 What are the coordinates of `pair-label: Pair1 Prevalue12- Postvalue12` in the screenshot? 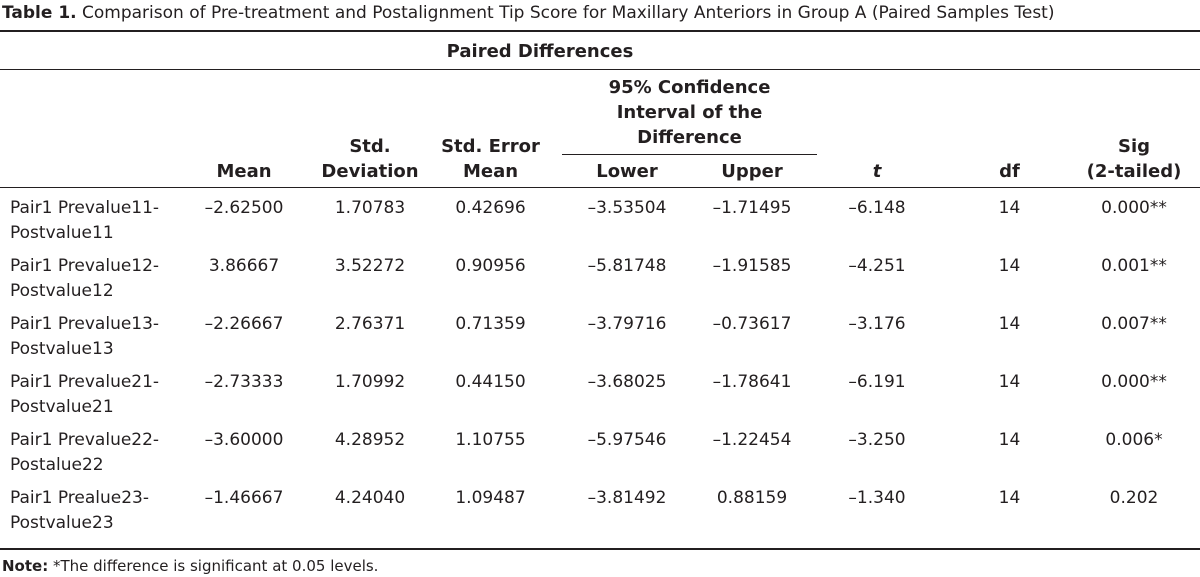 It's located at (85, 278).